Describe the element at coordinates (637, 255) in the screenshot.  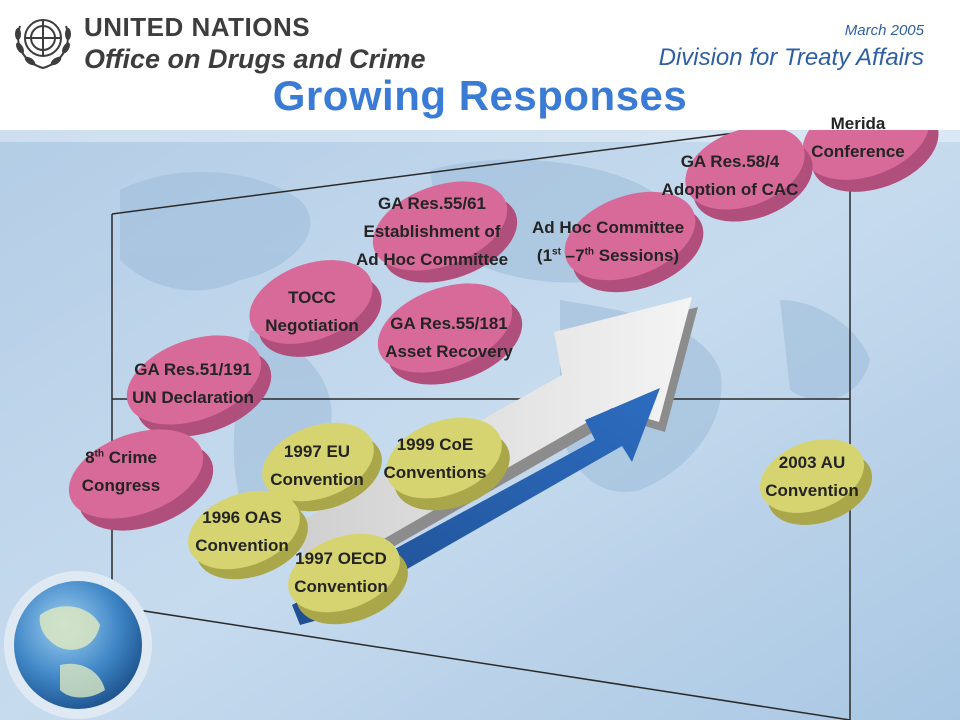
I see `event-adhoc-line2-post: Sessions)` at that location.